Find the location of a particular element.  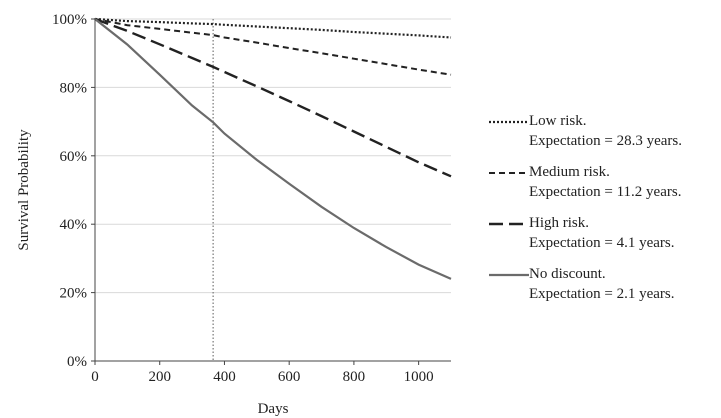

y-tick-labels: 0% 20% 40% 60% 80% 100% is located at coordinates (69, 191).